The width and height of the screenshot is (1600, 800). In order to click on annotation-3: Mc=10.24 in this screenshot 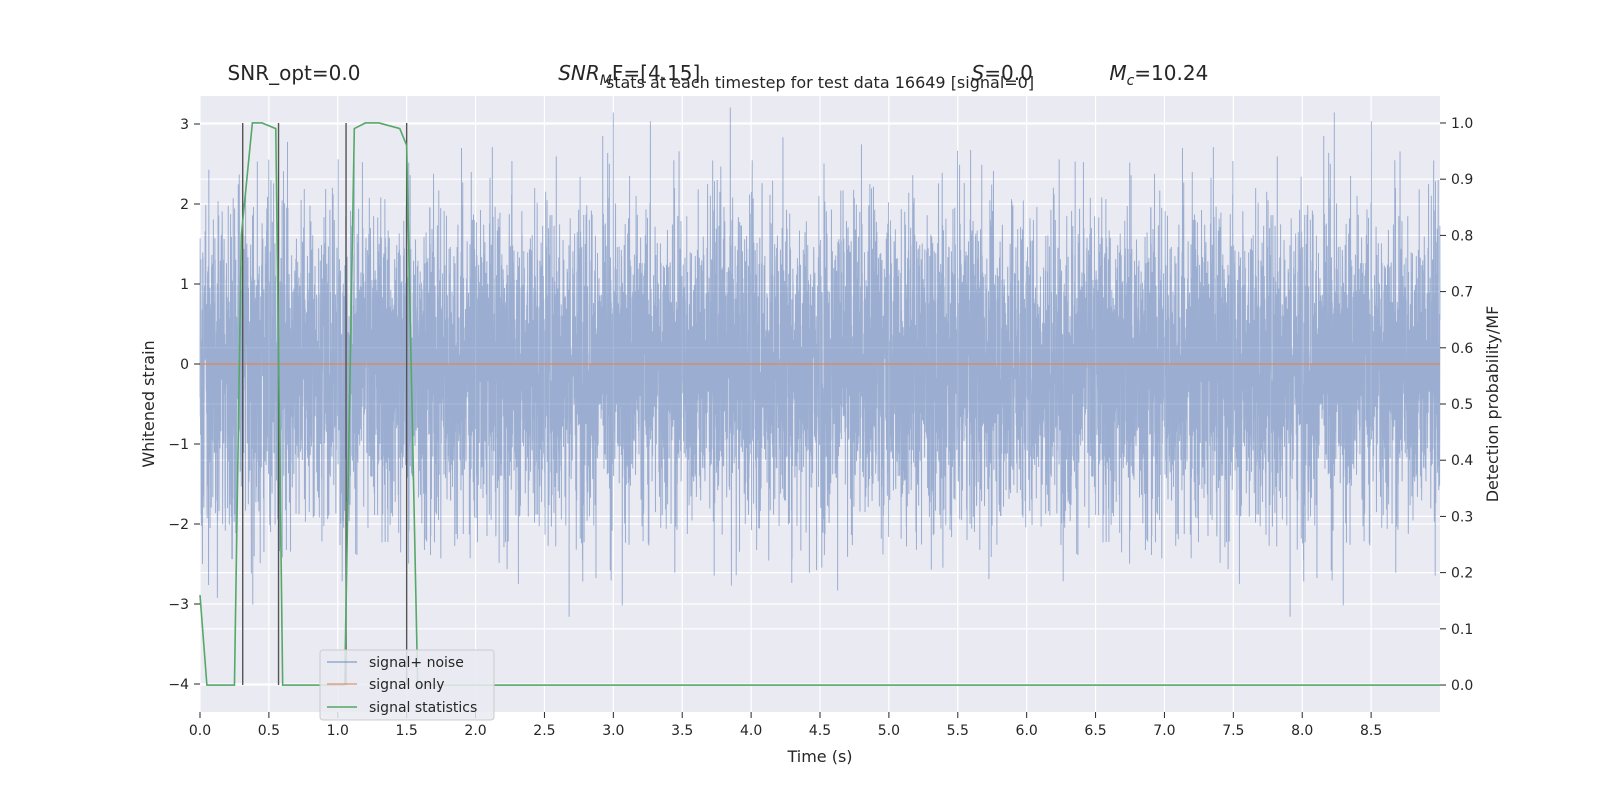, I will do `click(1158, 75)`.